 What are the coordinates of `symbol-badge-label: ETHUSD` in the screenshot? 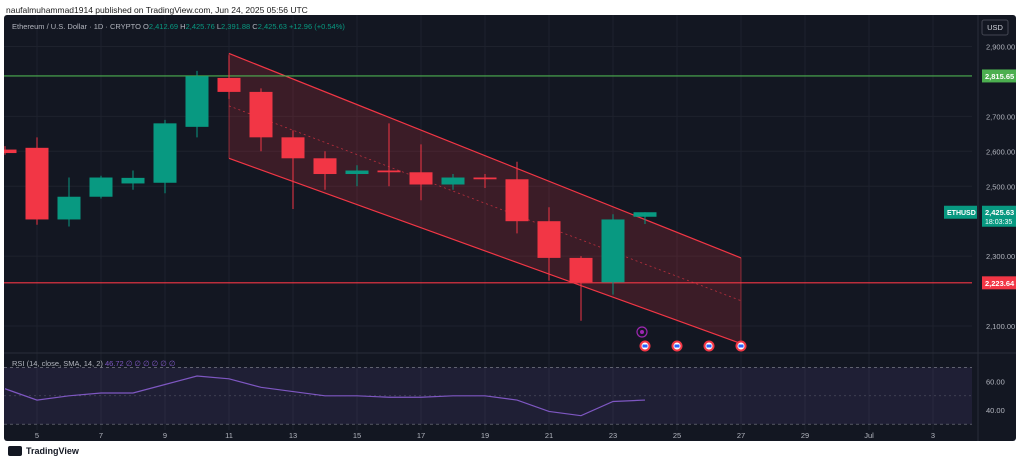 It's located at (961, 213).